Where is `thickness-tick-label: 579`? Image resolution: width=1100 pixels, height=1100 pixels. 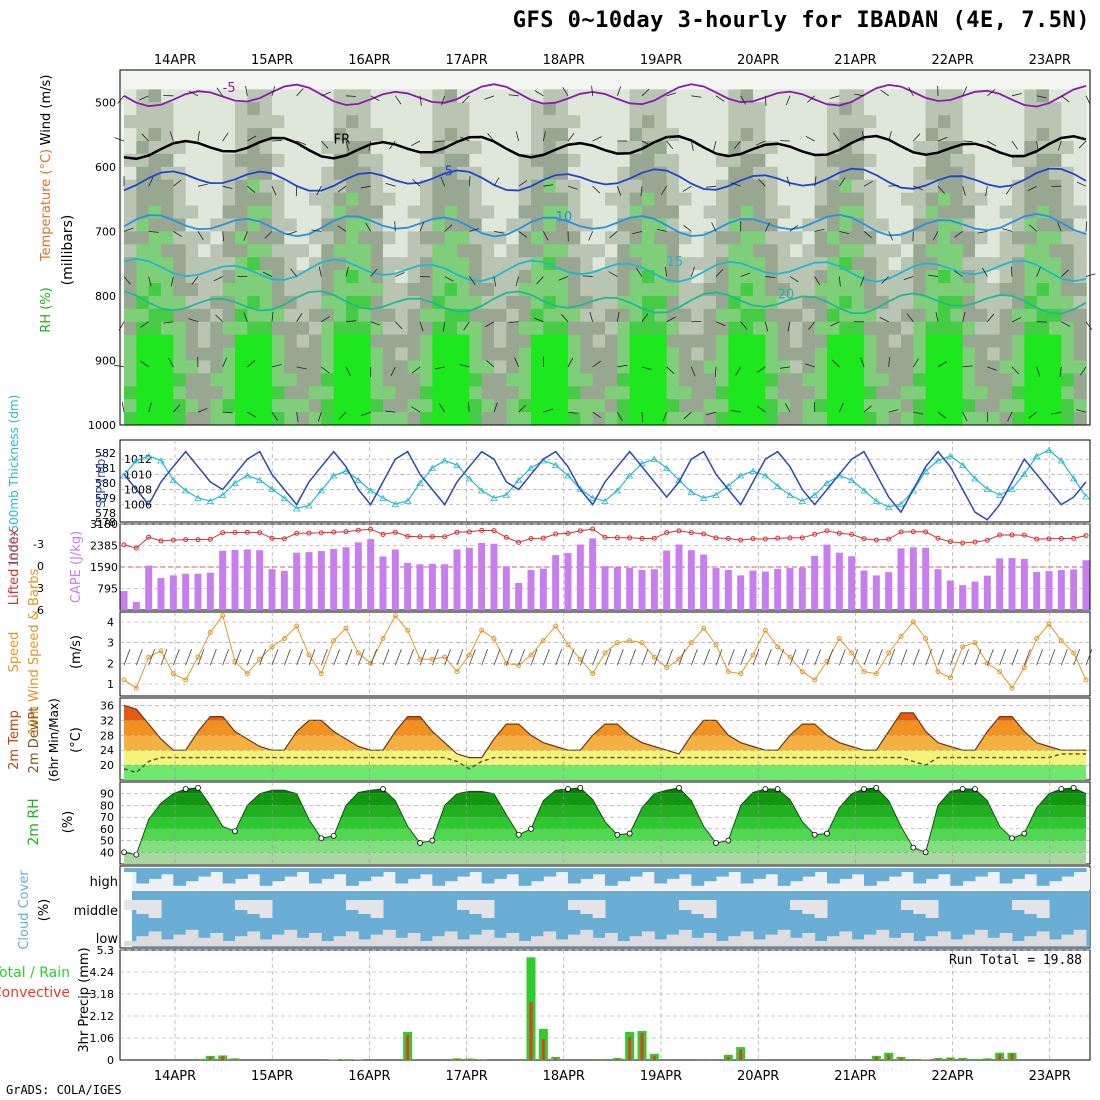 thickness-tick-label: 579 is located at coordinates (105, 498).